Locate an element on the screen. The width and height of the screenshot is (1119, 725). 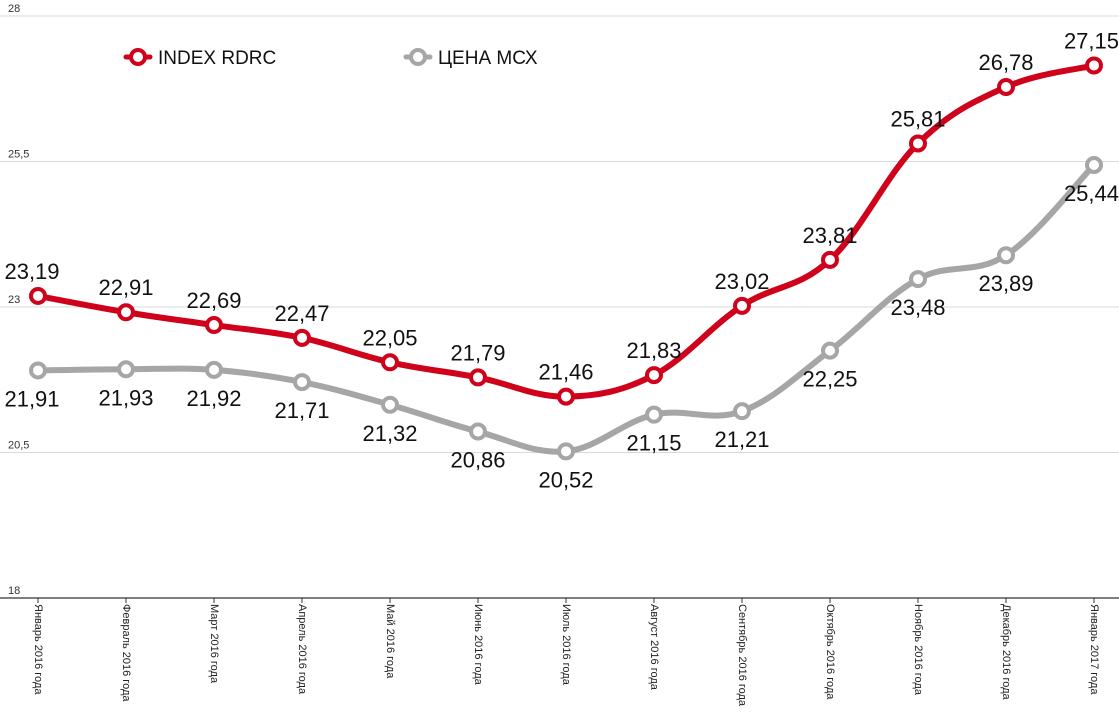
data-label-cena-msh: 21,93 is located at coordinates (125, 397).